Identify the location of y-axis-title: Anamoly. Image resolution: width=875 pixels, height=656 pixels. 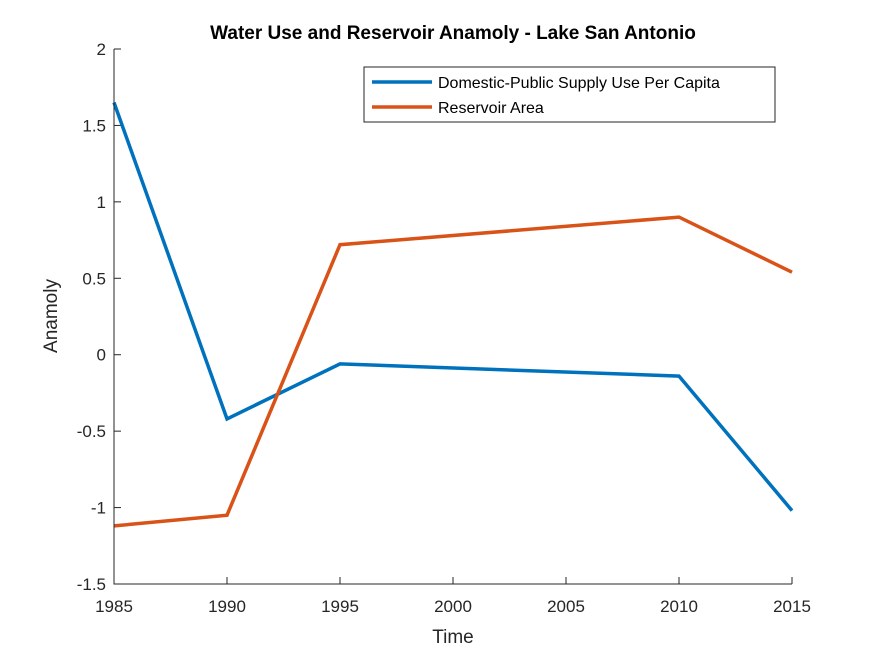
(51, 316).